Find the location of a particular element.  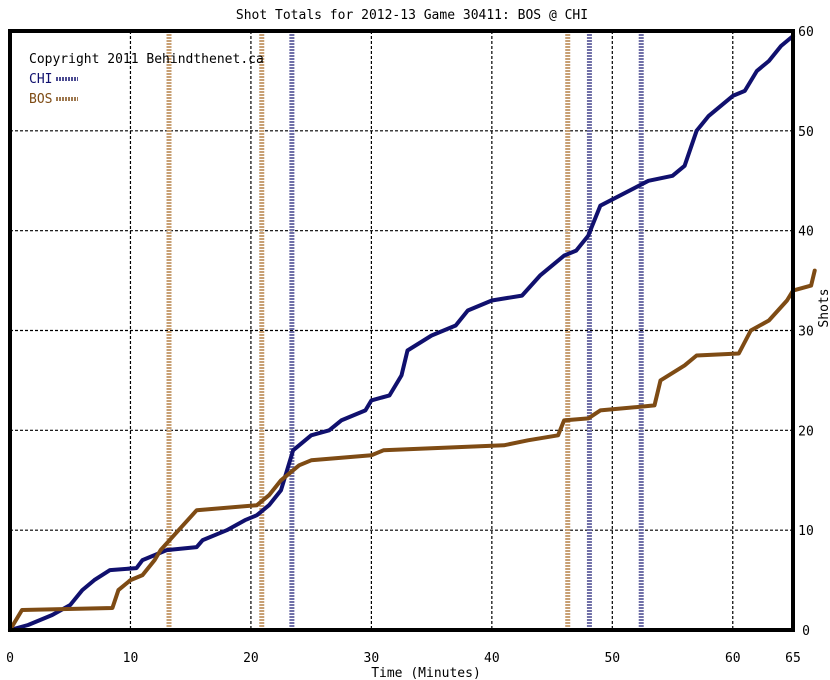

x-tick-label-30: 30 is located at coordinates (372, 658).